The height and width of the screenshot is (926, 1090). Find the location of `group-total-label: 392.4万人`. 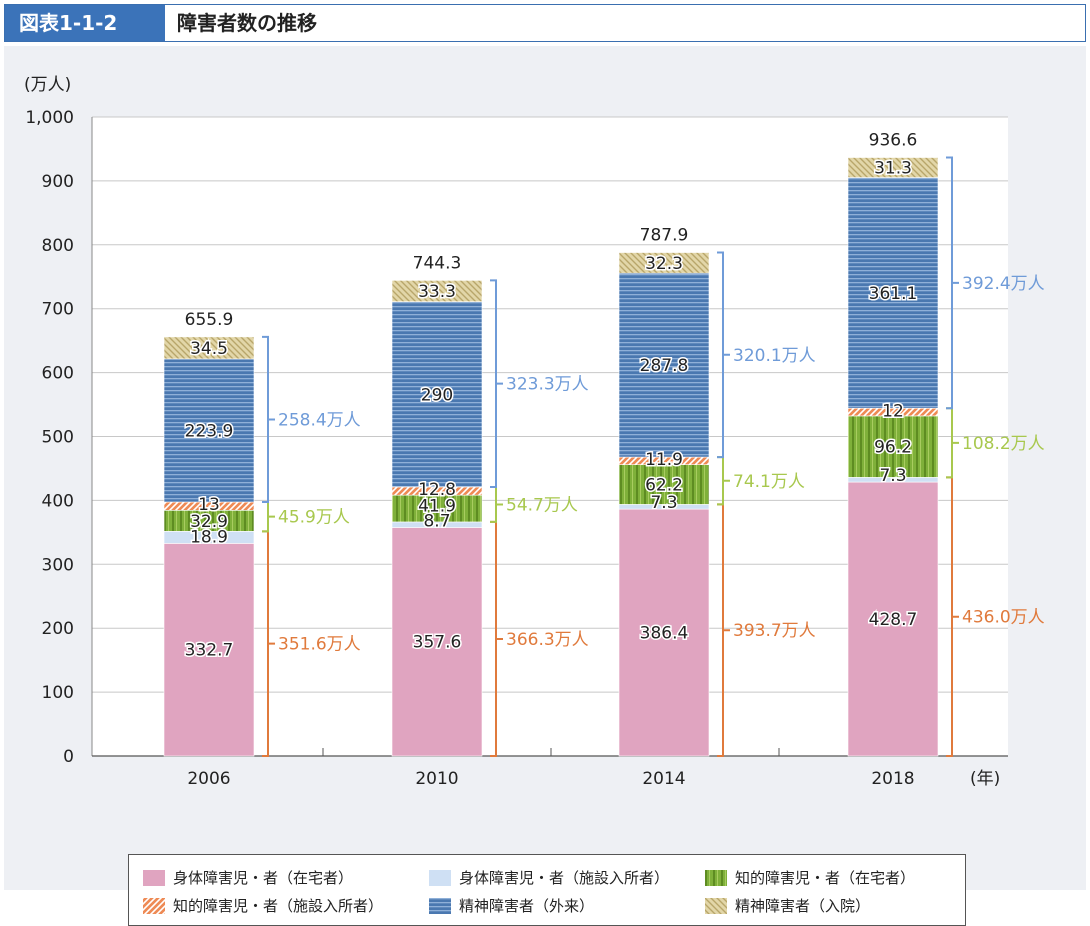

group-total-label: 392.4万人 is located at coordinates (1003, 284).